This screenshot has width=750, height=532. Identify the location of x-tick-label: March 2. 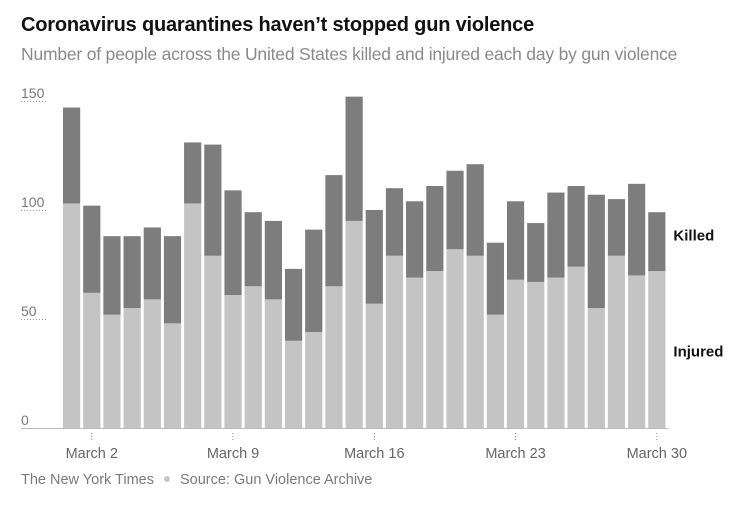
(92, 454).